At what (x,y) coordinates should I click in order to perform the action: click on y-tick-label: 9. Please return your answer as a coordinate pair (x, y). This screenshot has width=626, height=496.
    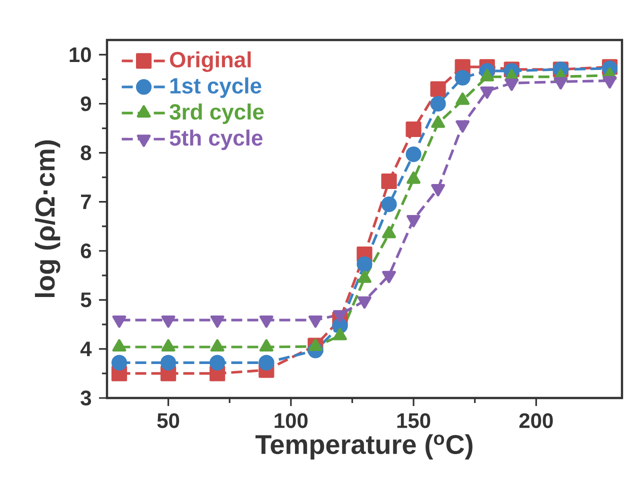
    Looking at the image, I should click on (86, 104).